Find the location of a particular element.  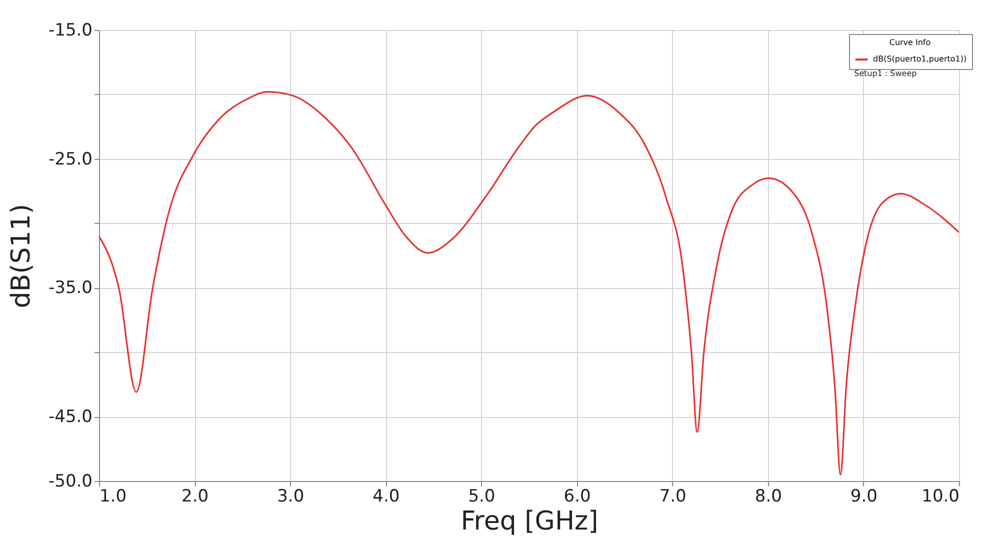

x-tick-label: 4.0 is located at coordinates (386, 496).